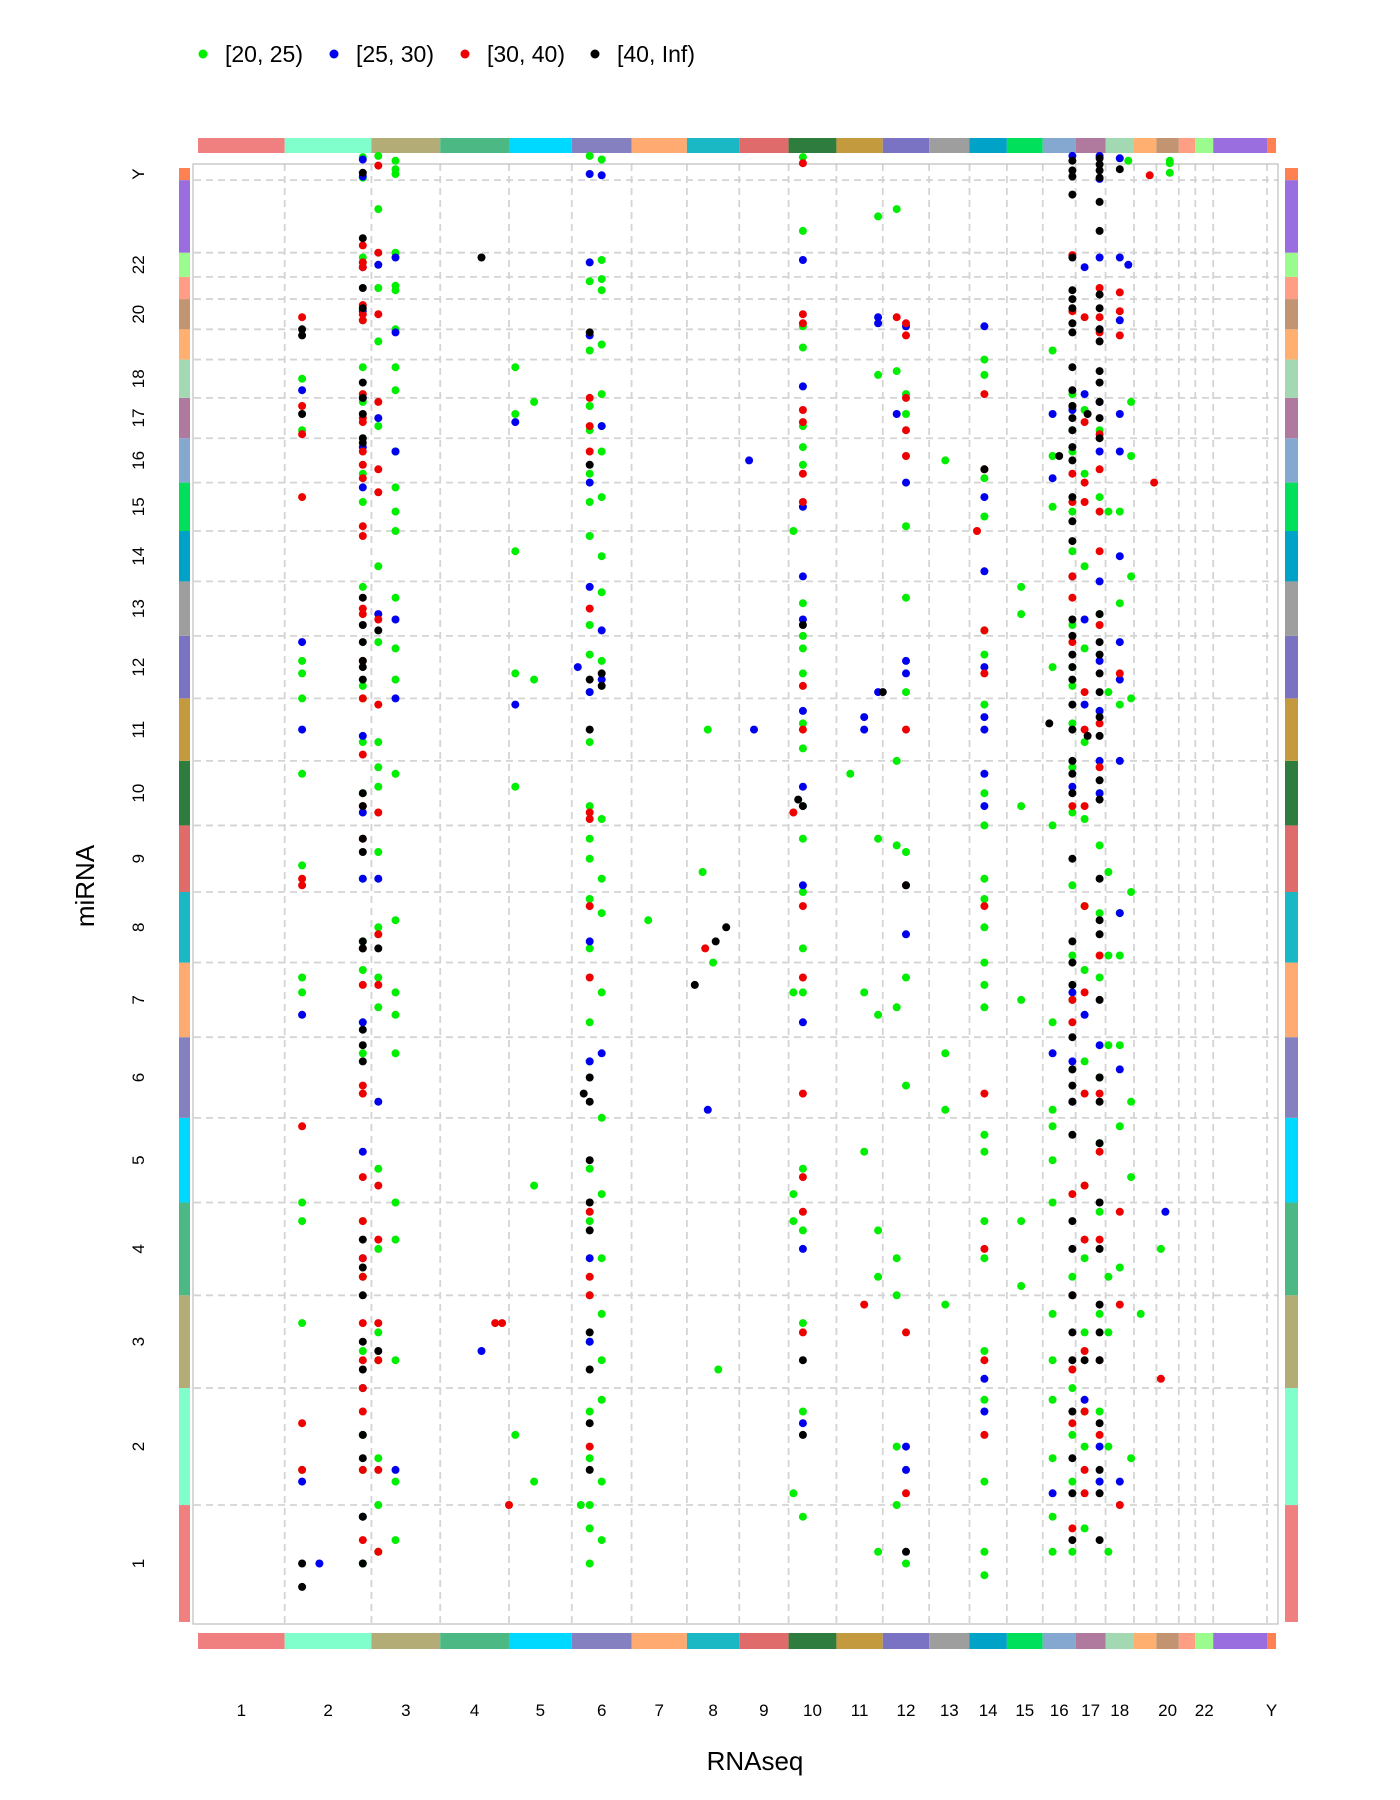 This screenshot has width=1400, height=1800. I want to click on y-tick-label: 20, so click(138, 314).